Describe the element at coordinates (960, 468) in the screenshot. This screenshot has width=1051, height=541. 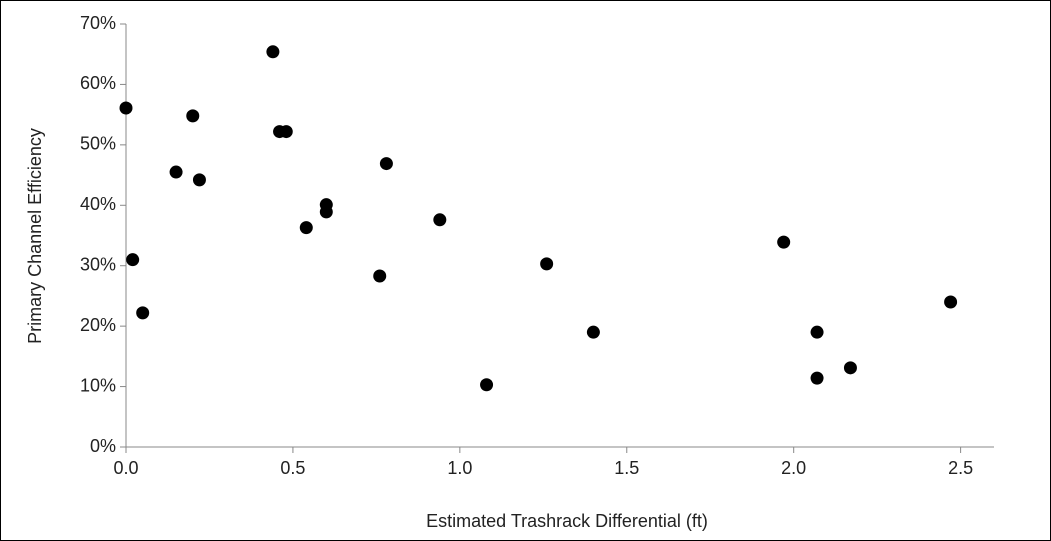
I see `x-tick-label: 2.5` at that location.